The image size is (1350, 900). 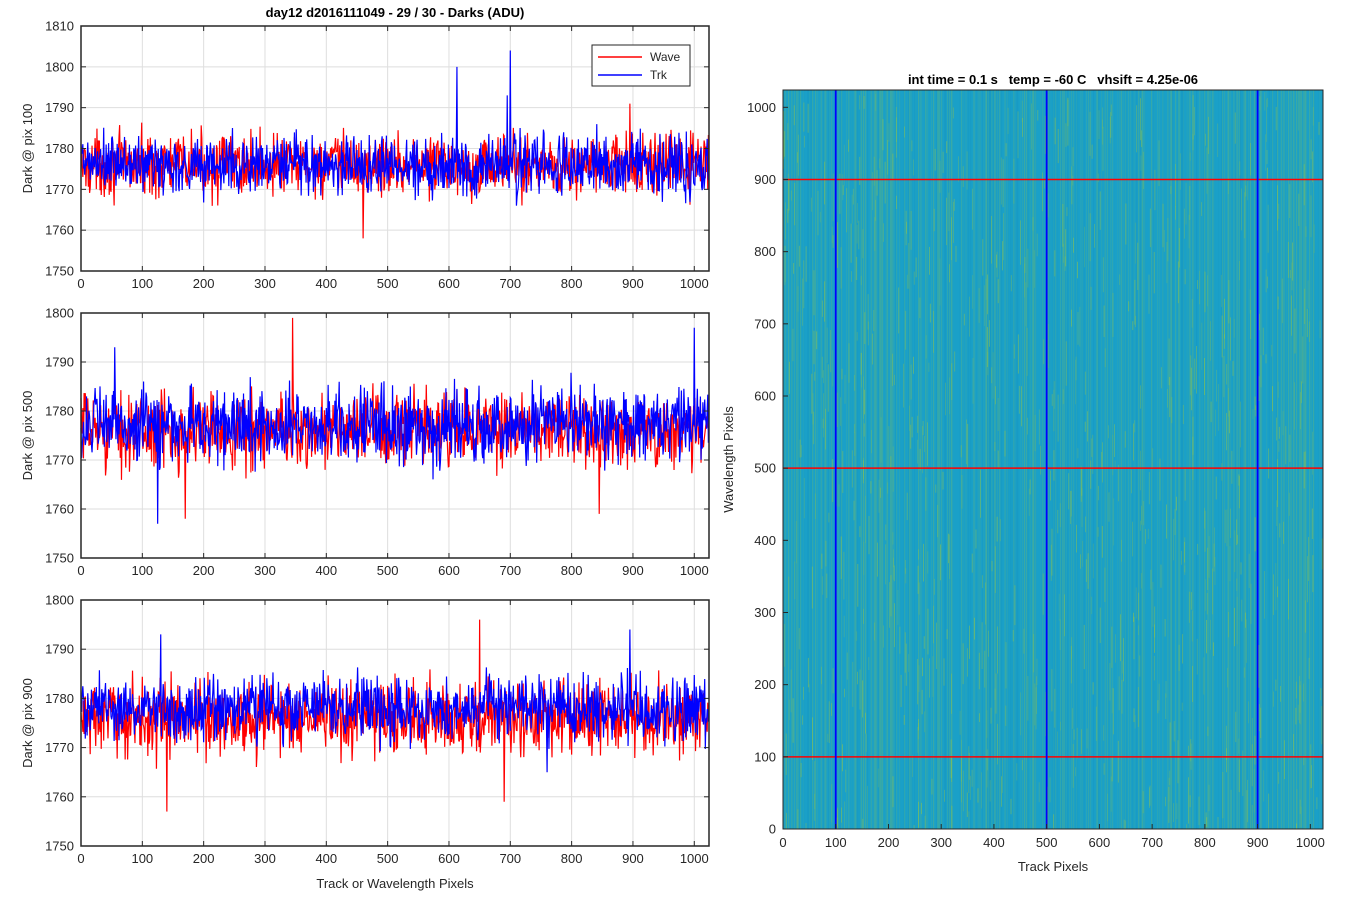 I want to click on series-line-trk, so click(x=394, y=701).